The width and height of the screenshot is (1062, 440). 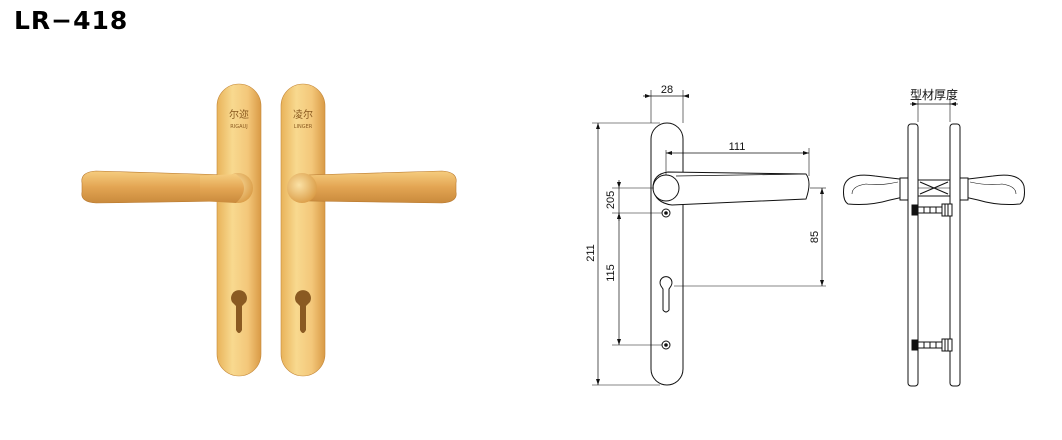 I want to click on product-title: LR−418, so click(x=71, y=20).